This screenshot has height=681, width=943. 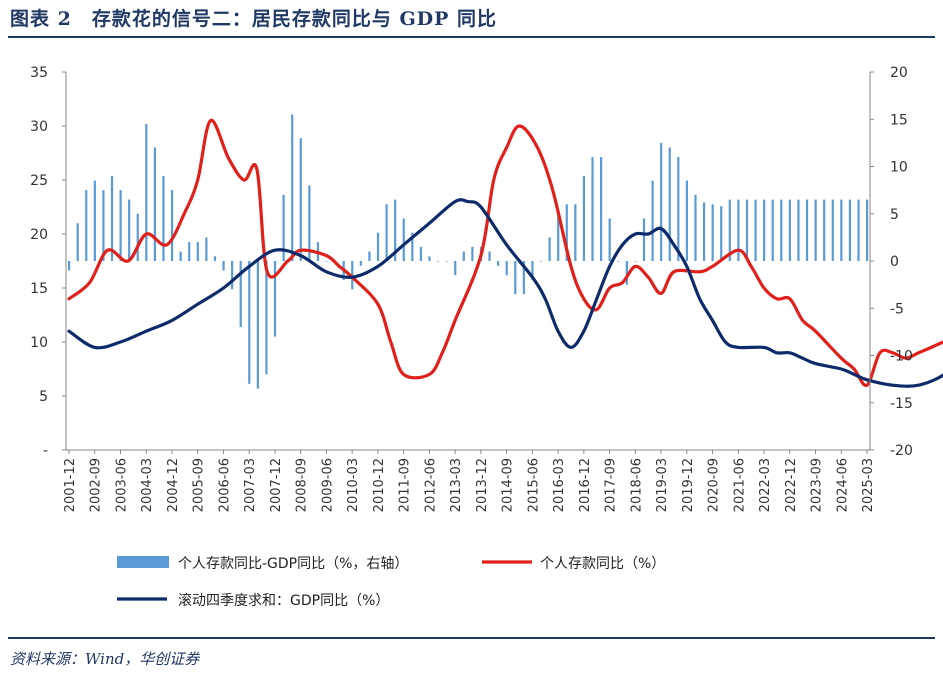 I want to click on x-tick-label: 2004-03, so click(x=147, y=485).